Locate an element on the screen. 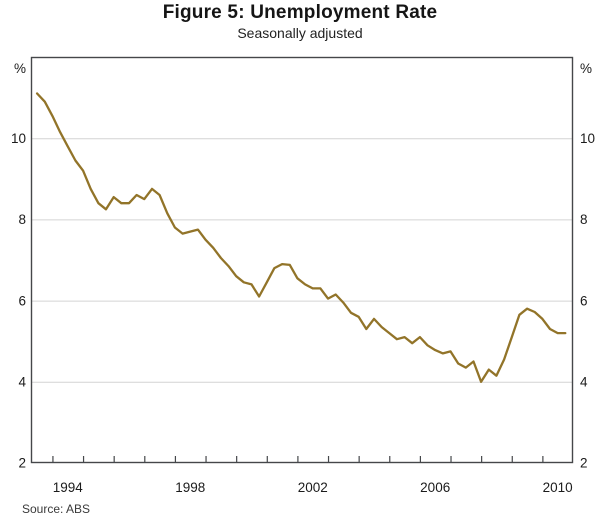 This screenshot has height=525, width=600. y-axis-label-right: 2 is located at coordinates (584, 463).